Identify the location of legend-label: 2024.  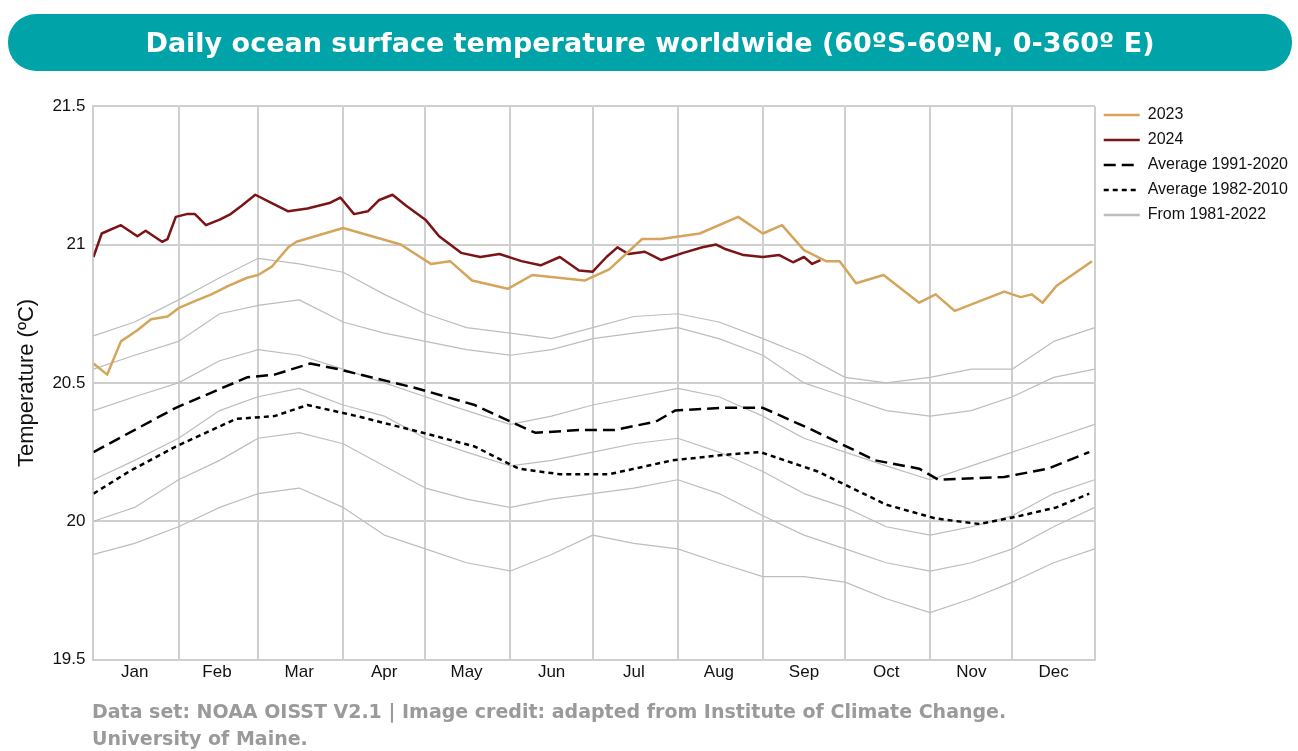
(1165, 139).